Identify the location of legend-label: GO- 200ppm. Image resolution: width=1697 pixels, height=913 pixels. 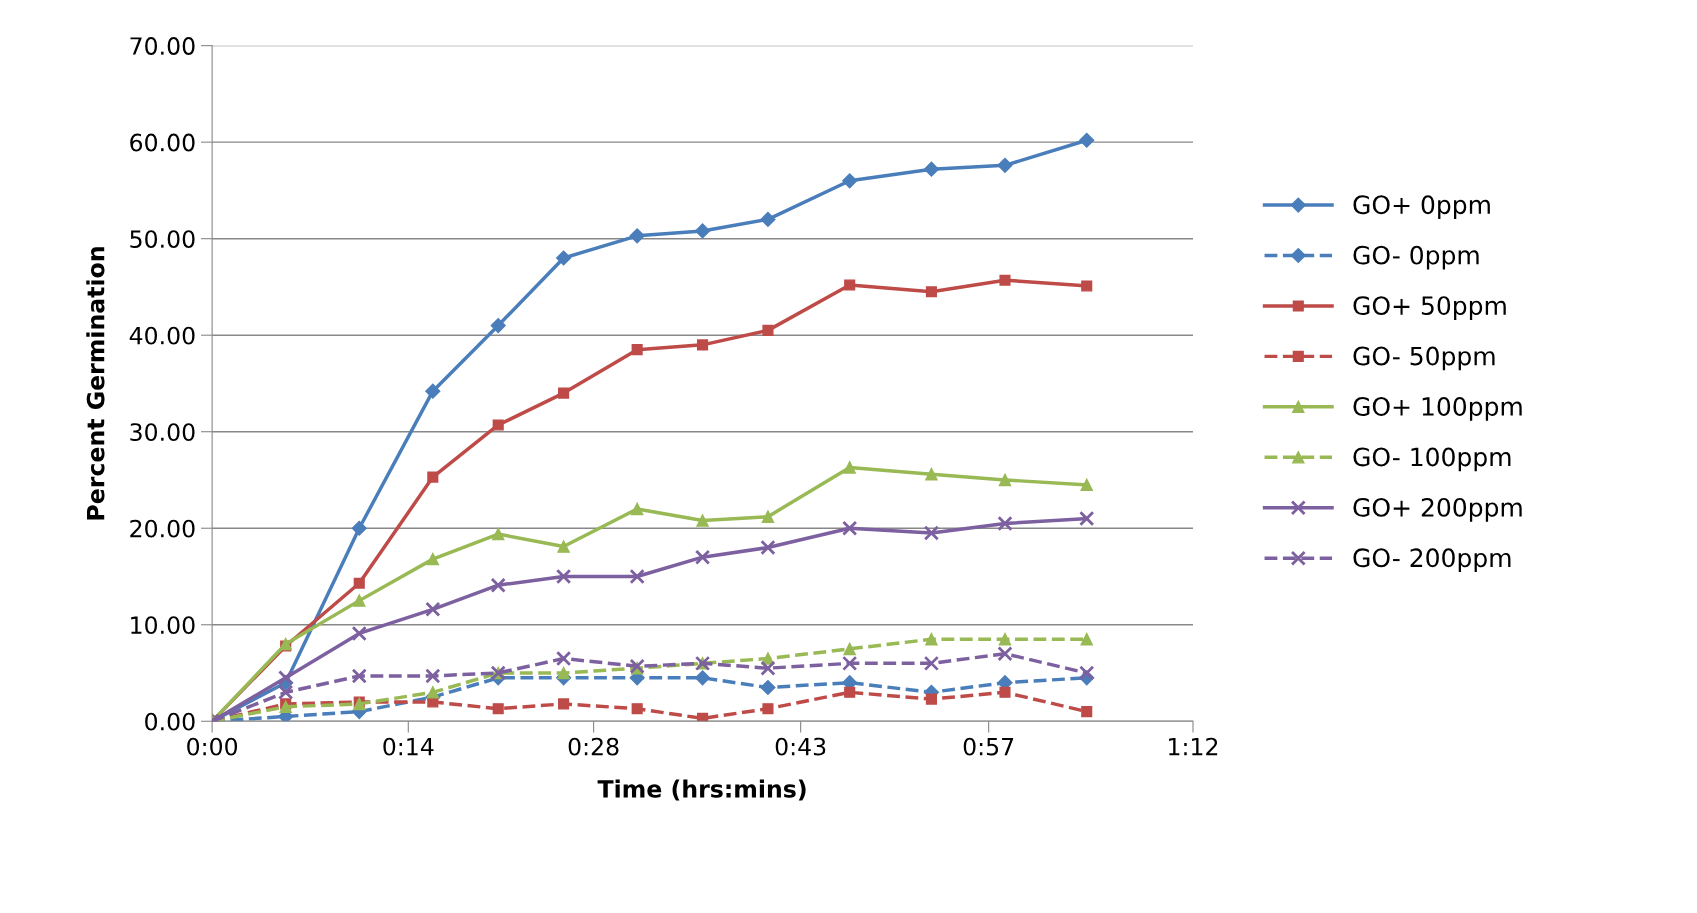
(1432, 560).